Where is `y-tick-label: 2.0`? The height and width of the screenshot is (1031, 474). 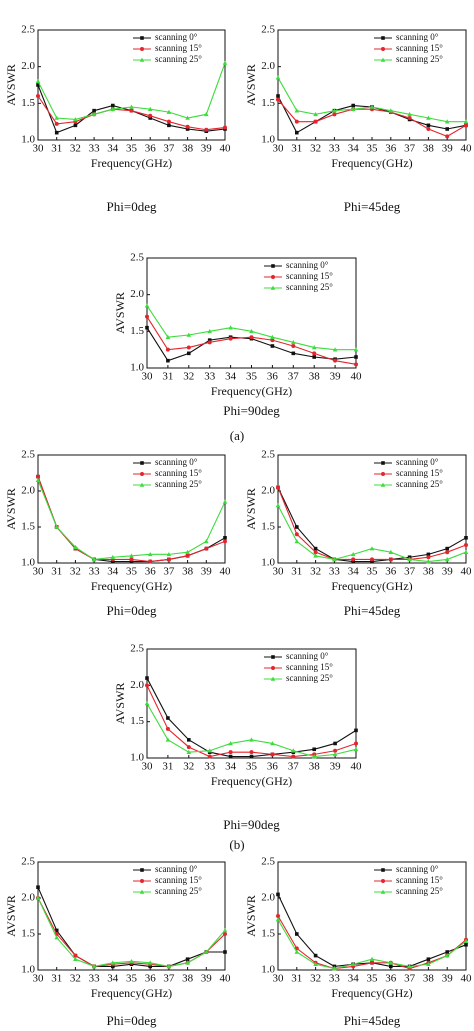 y-tick-label: 2.0 is located at coordinates (268, 898).